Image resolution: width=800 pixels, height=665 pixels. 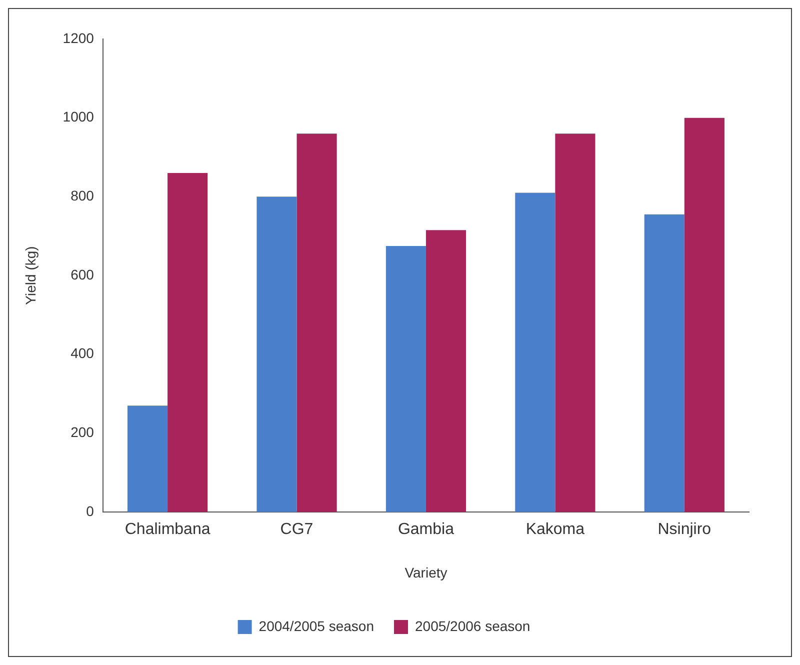 What do you see at coordinates (82, 353) in the screenshot?
I see `y-tick-label: 400` at bounding box center [82, 353].